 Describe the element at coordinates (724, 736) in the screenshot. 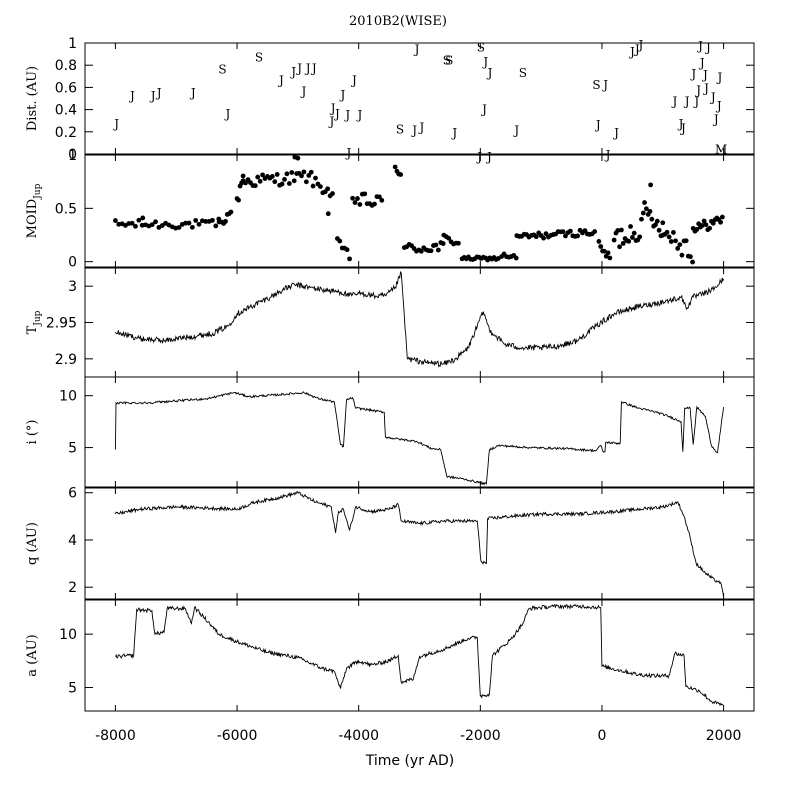

I see `x-tick-label: 2000` at that location.